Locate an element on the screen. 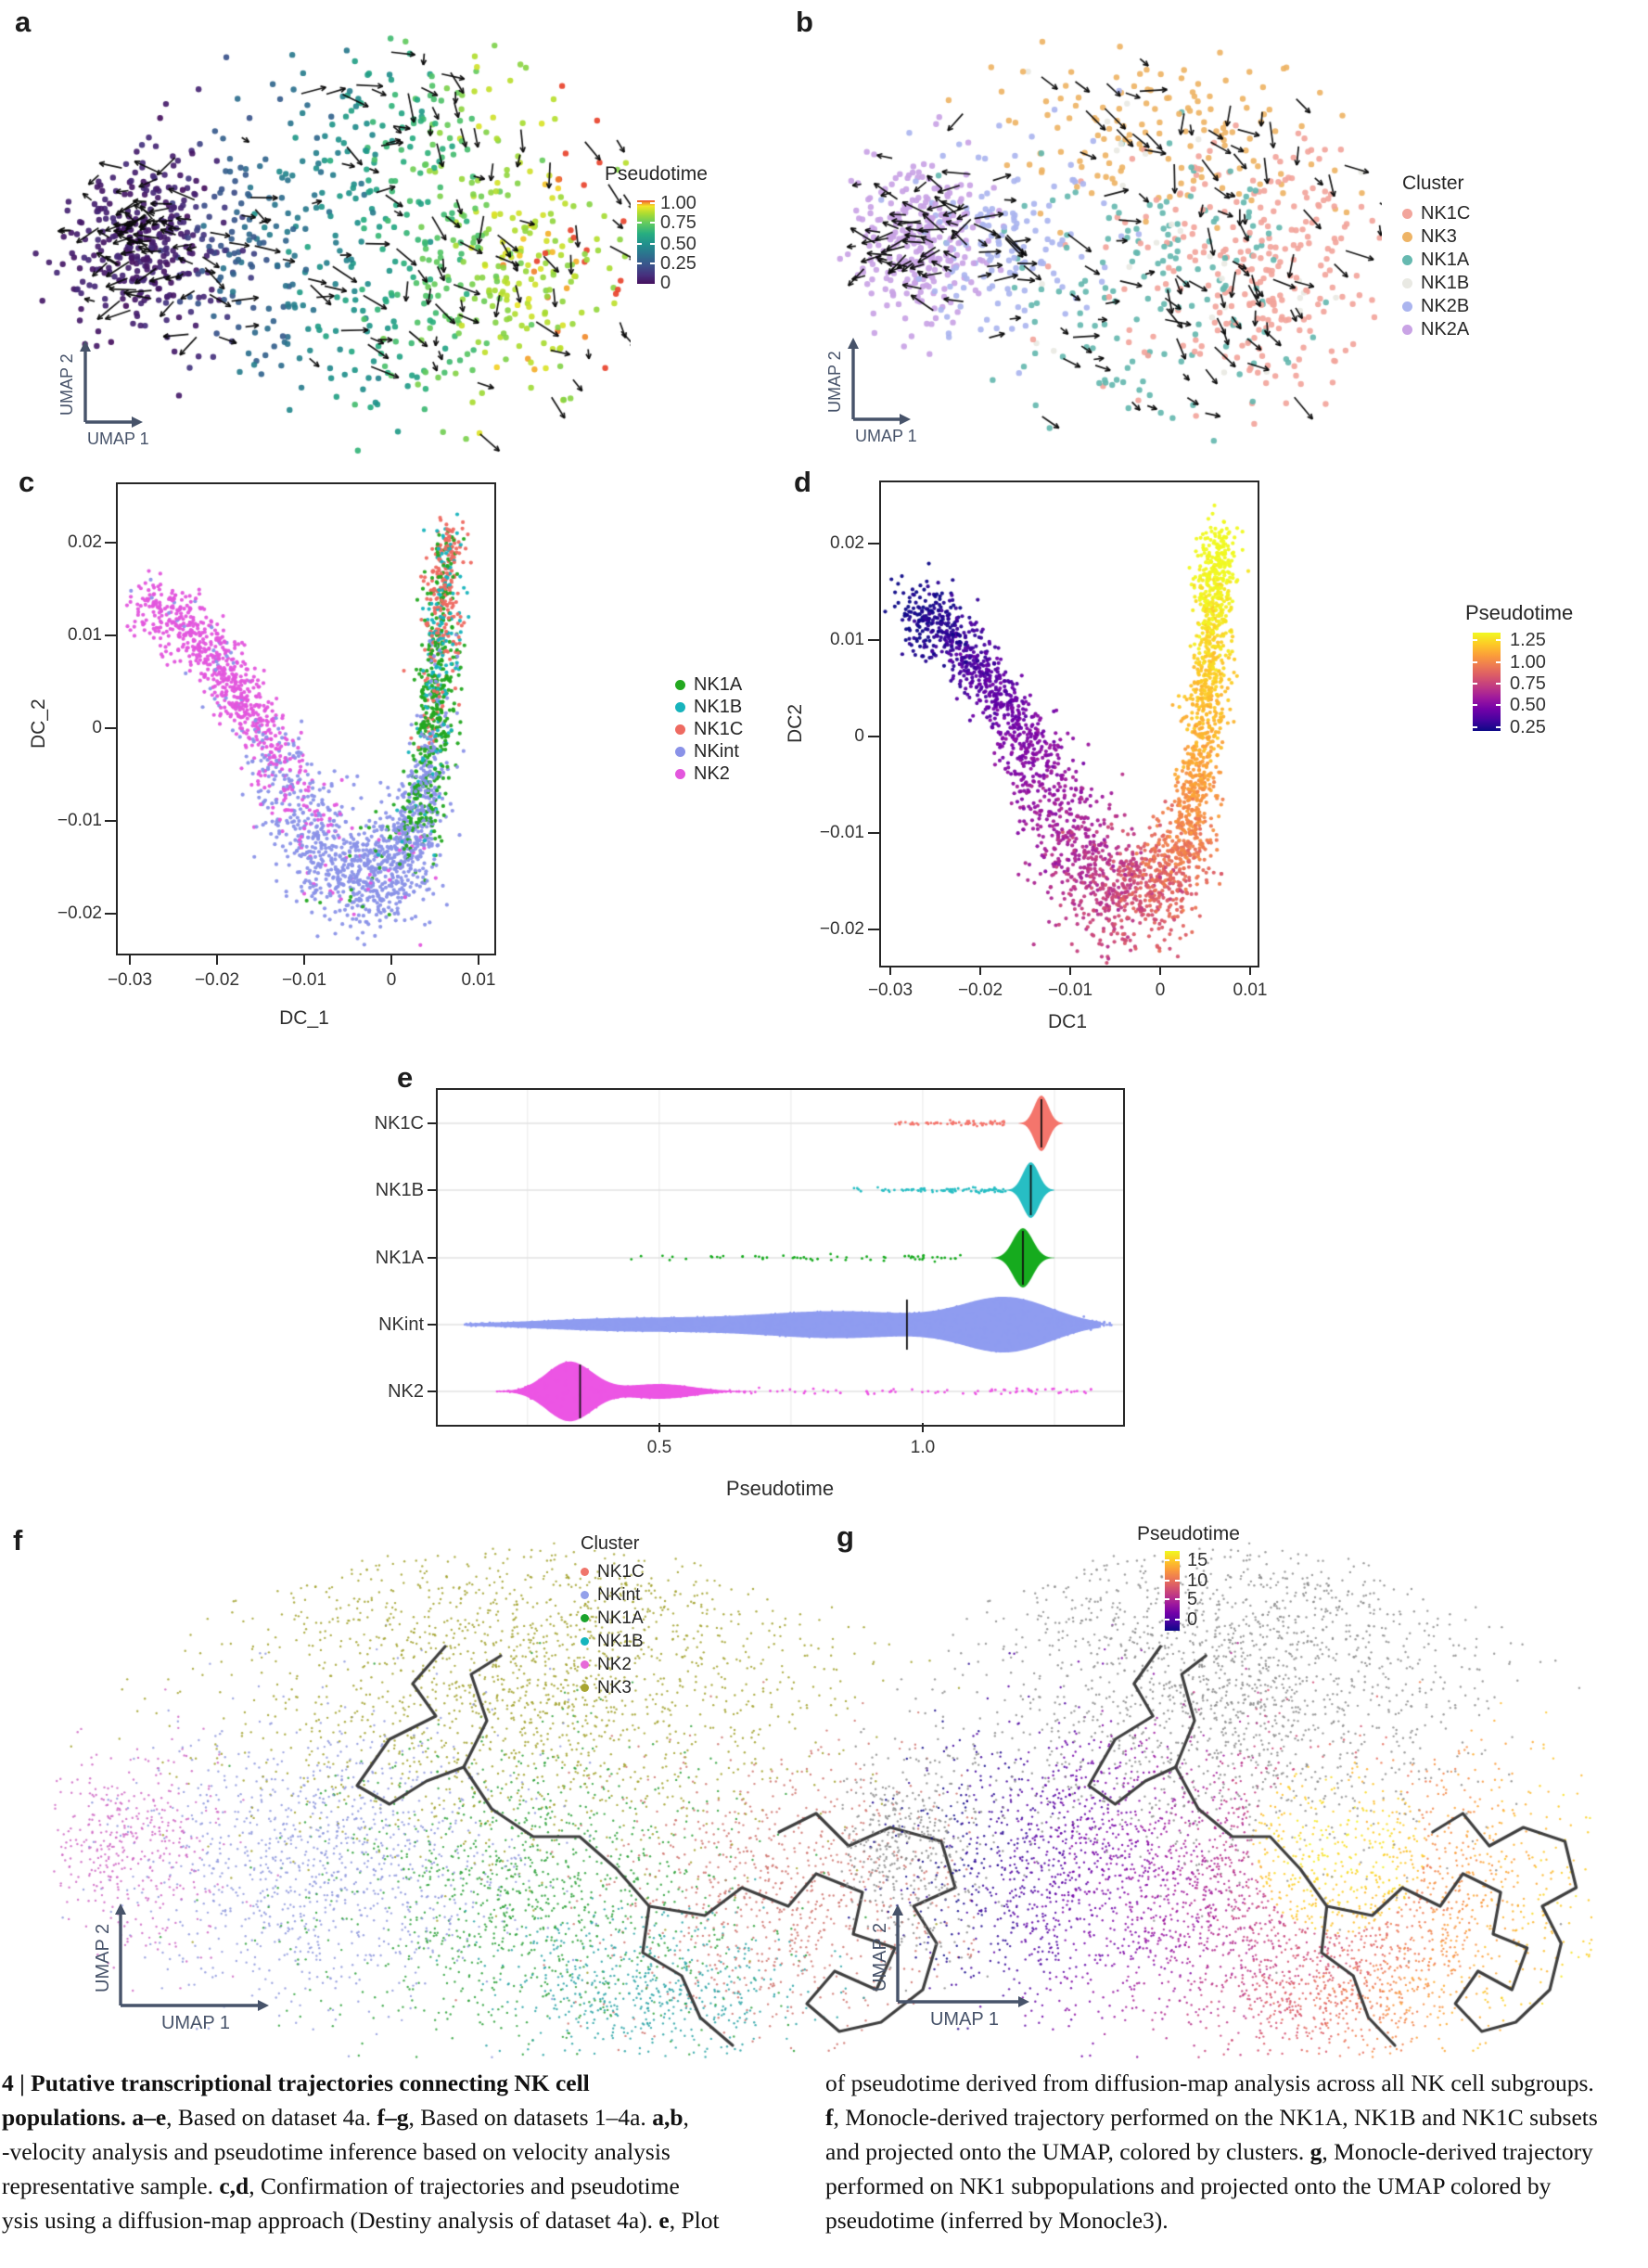 The height and width of the screenshot is (2268, 1648). caption-text: representative sample. is located at coordinates (111, 2185).